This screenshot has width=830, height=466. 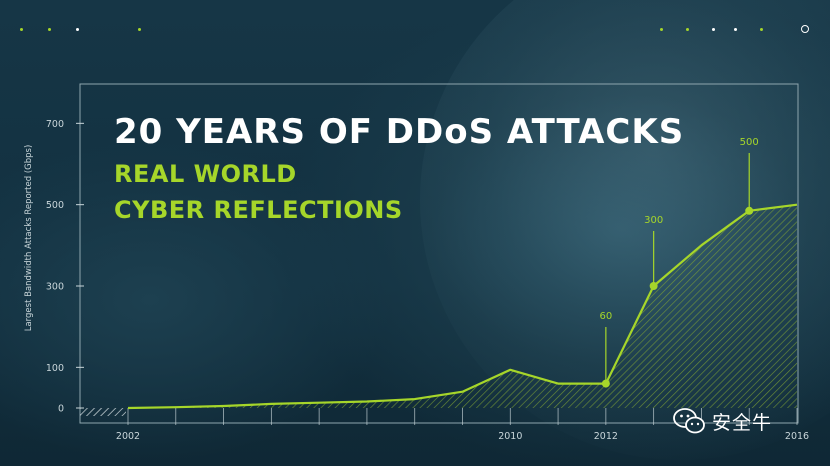 What do you see at coordinates (103, 412) in the screenshot?
I see `pre-2002-hatch` at bounding box center [103, 412].